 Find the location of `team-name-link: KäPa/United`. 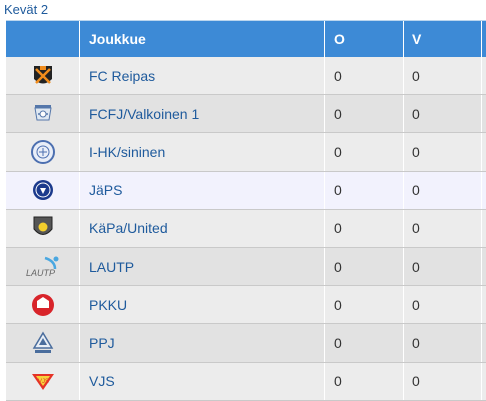

team-name-link: KäPa/United is located at coordinates (202, 228).